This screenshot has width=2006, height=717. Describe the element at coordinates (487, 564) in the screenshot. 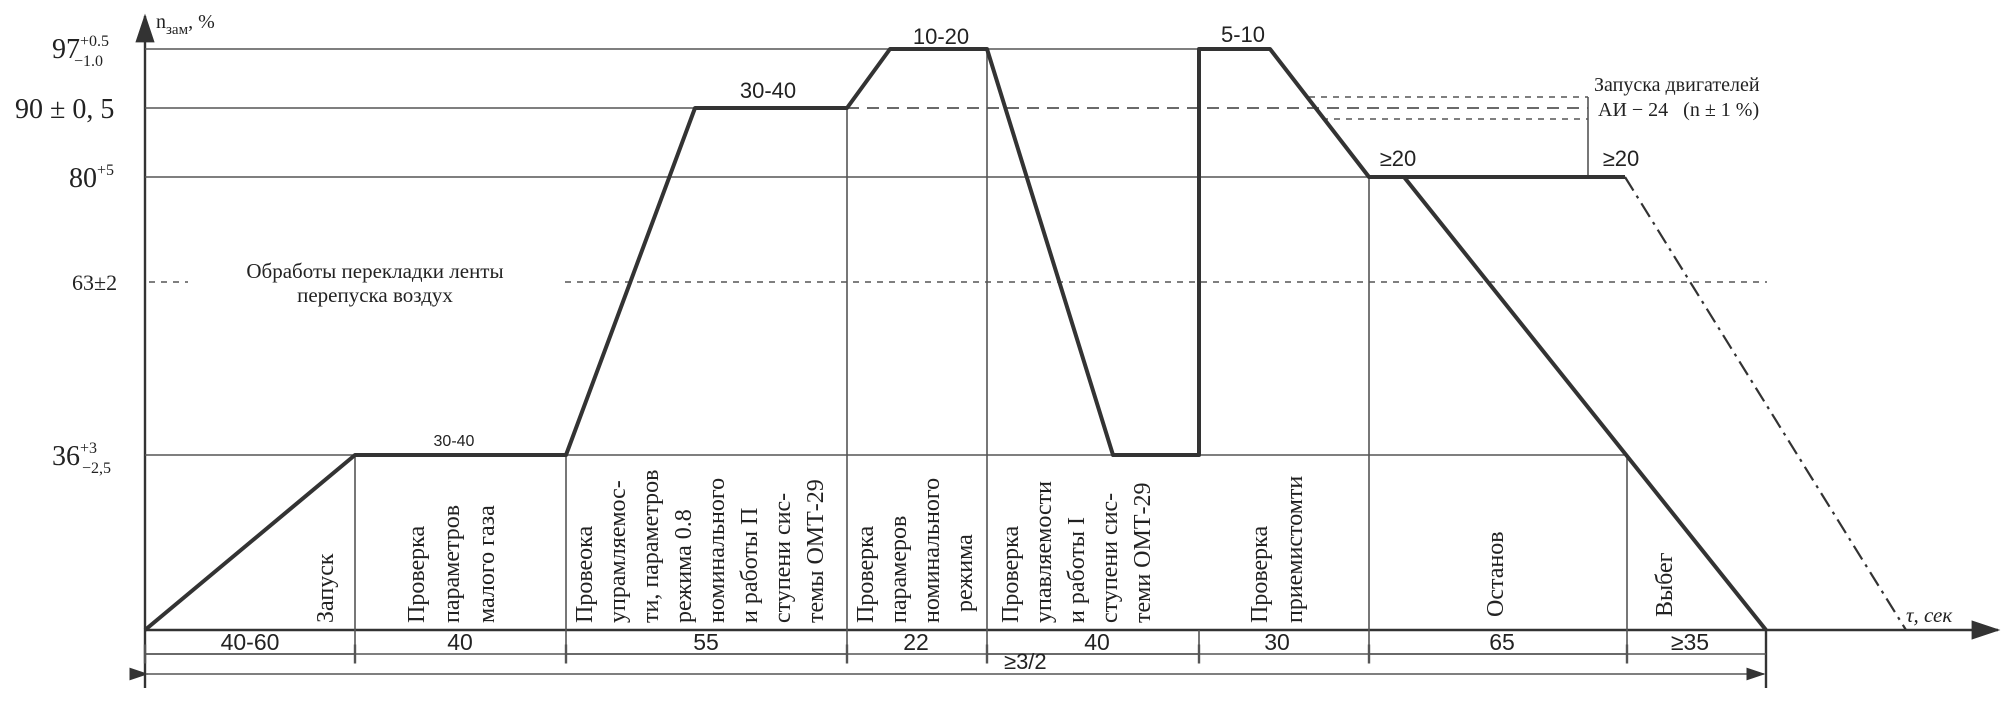

I see `phase-label: малого газа` at that location.